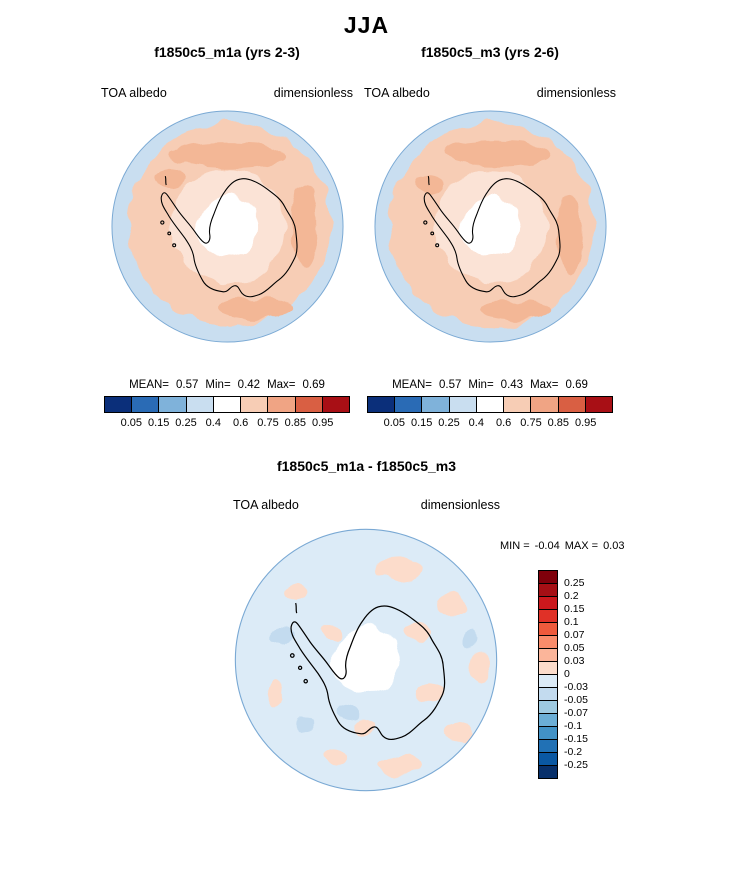  What do you see at coordinates (378, 665) in the screenshot?
I see `diff-anomaly-patches` at bounding box center [378, 665].